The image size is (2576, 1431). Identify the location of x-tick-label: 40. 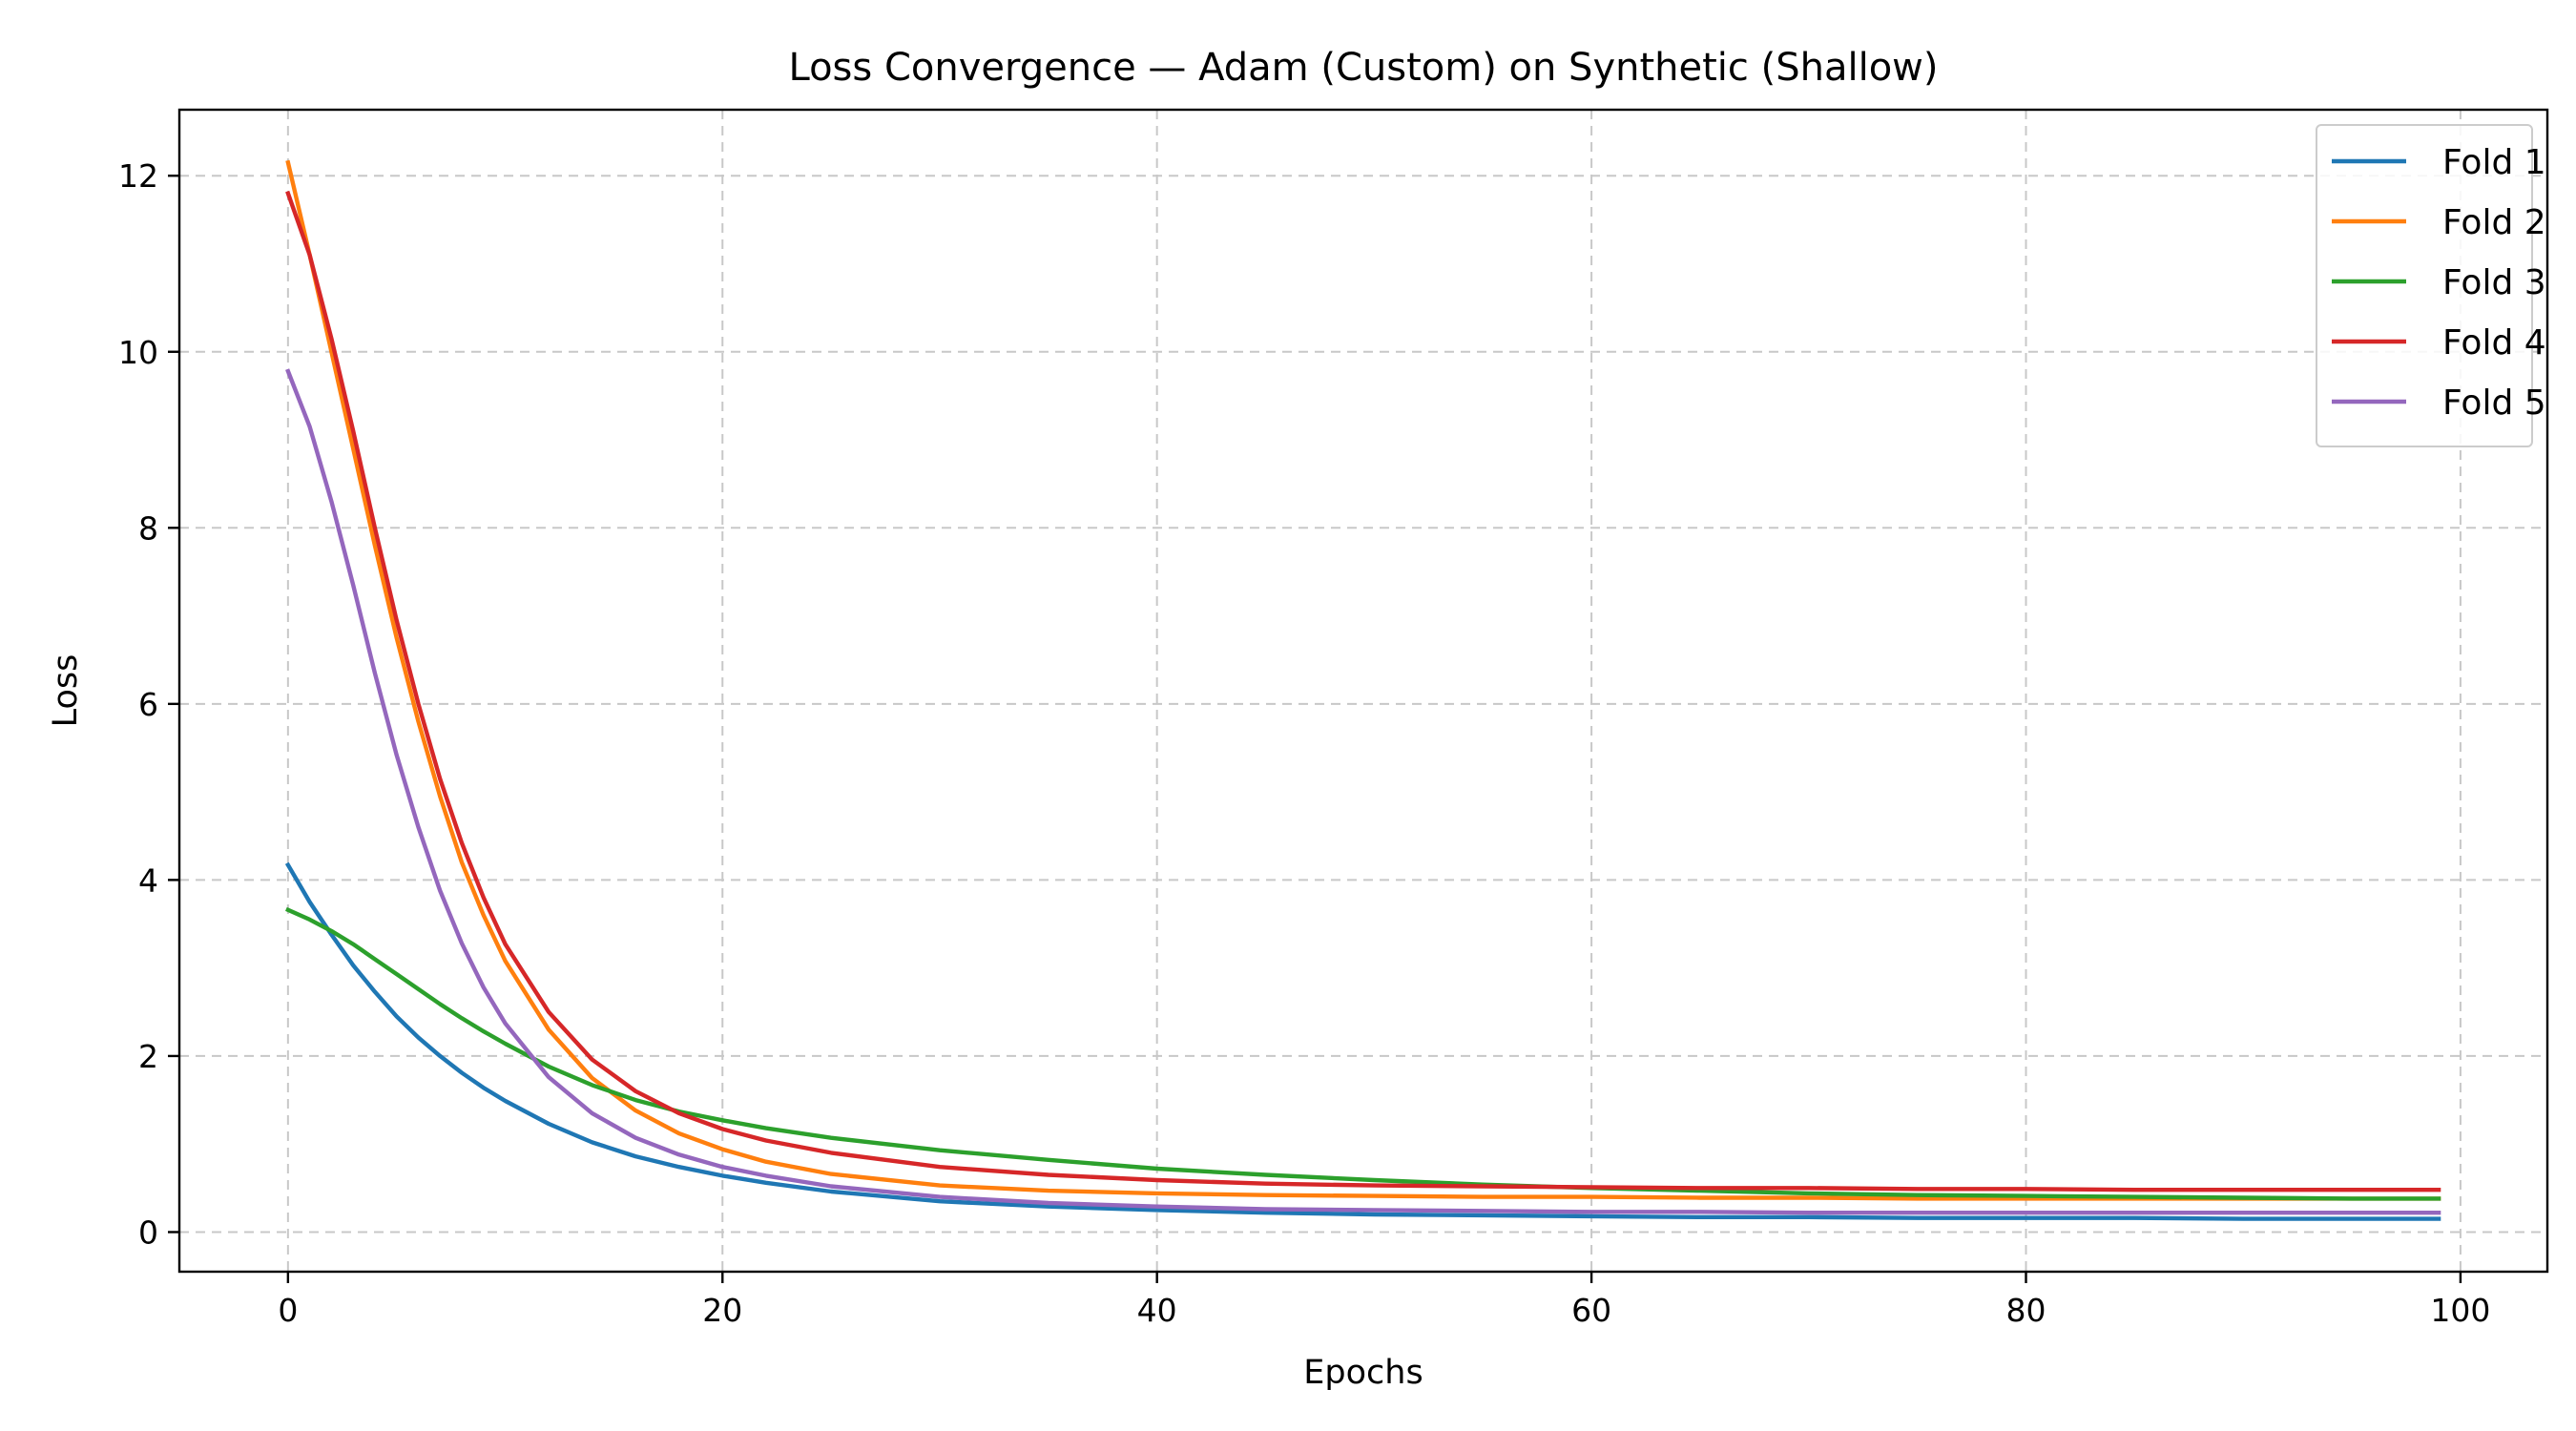
(1157, 1310).